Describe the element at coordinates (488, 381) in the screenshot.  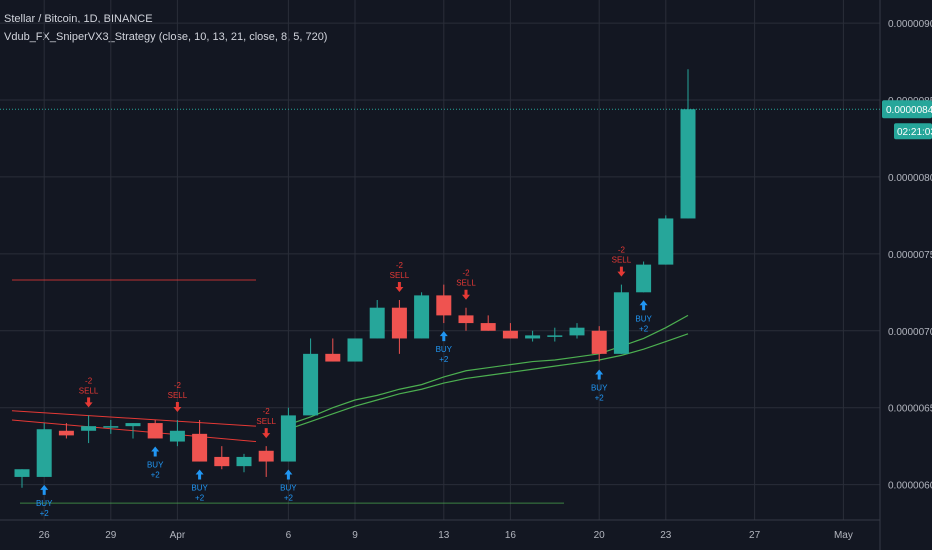
I see `moving-average-line` at that location.